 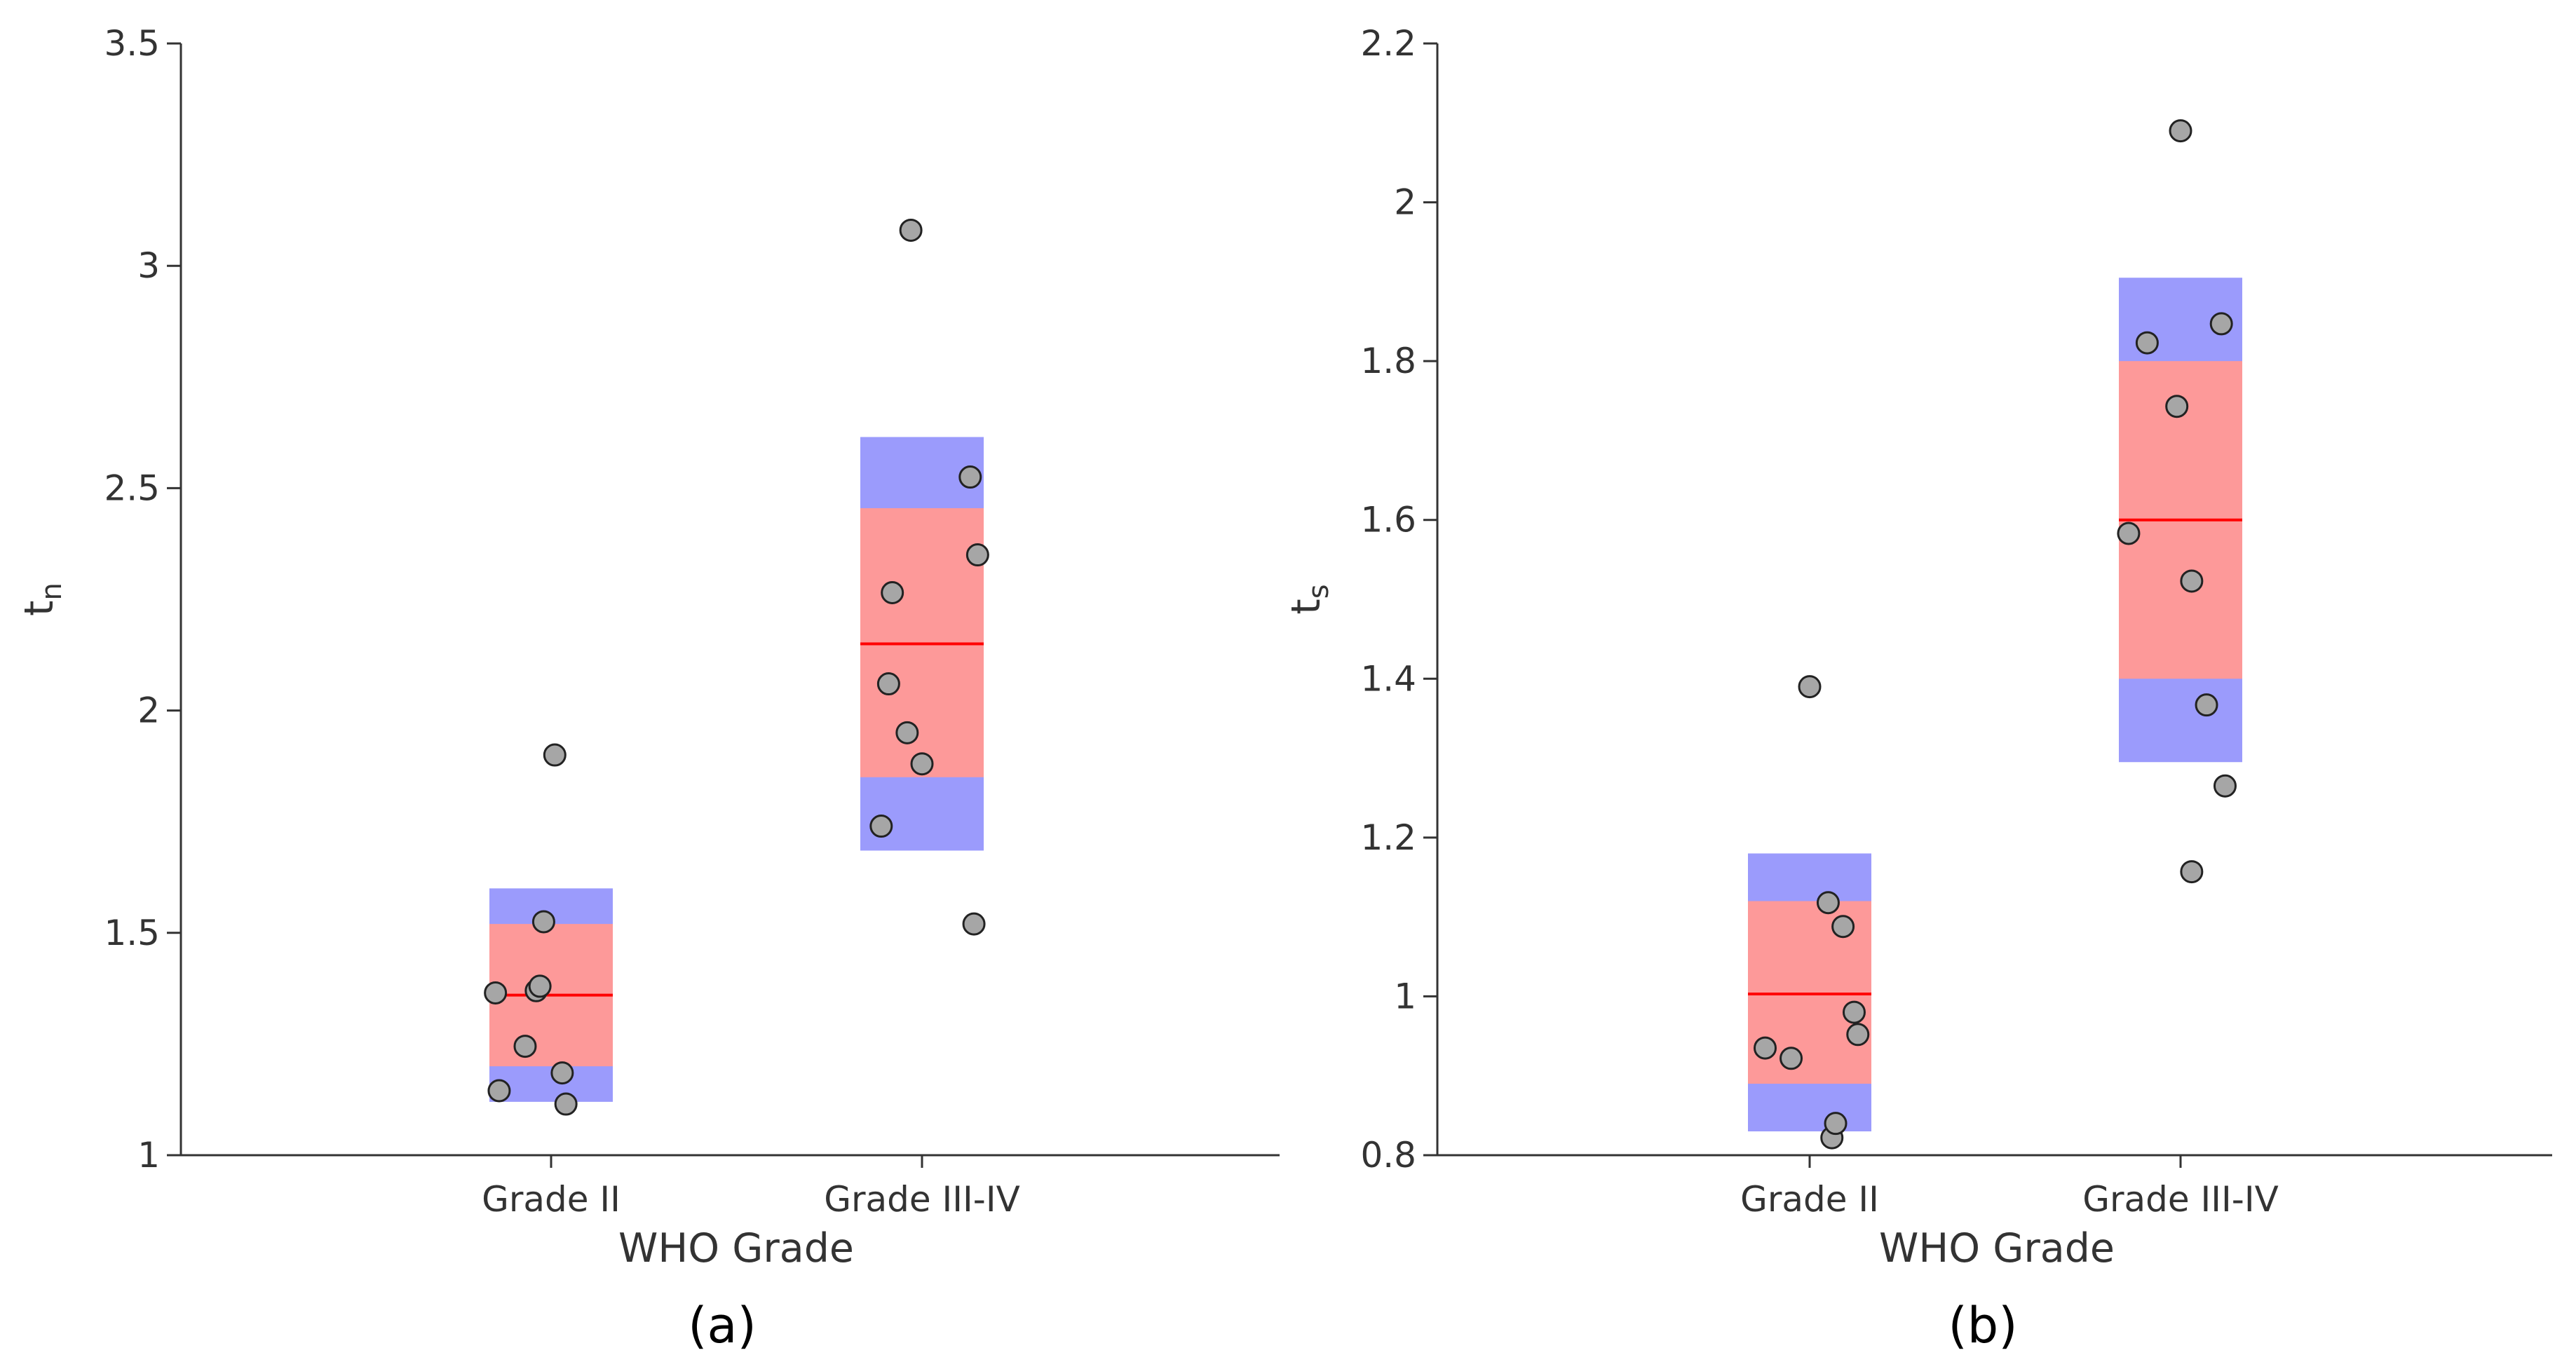 What do you see at coordinates (722, 1325) in the screenshot?
I see `panel-label: (a)` at bounding box center [722, 1325].